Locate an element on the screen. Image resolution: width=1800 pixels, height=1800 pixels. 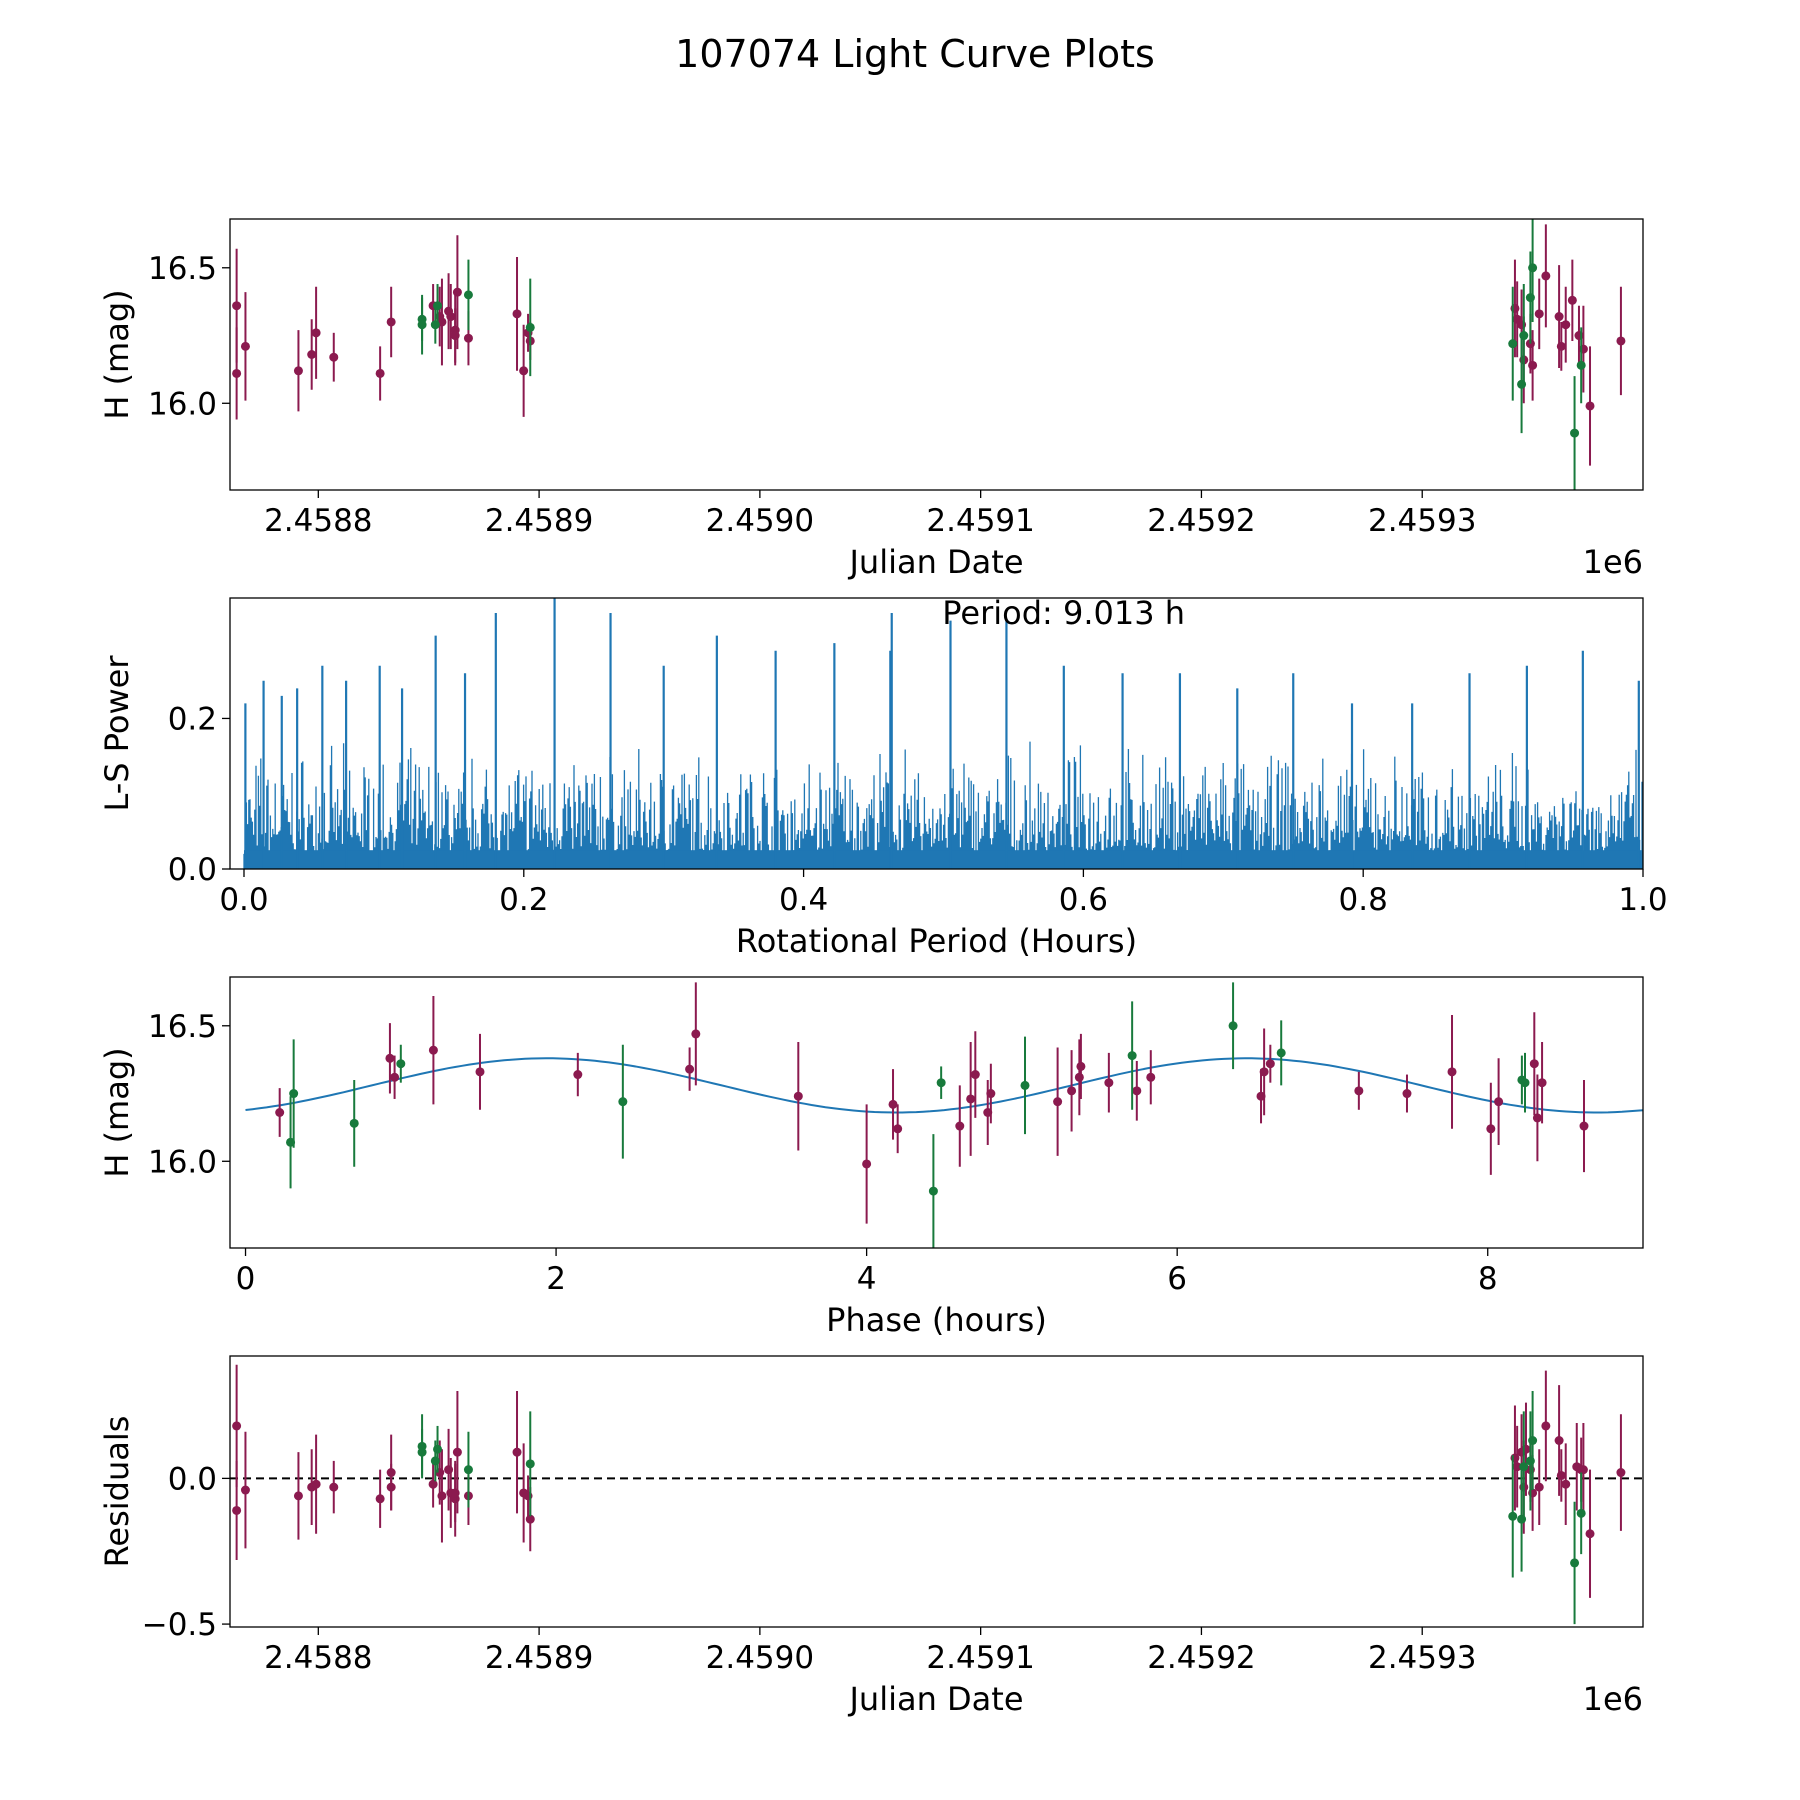
x-tick-label: 6 is located at coordinates (1177, 1279).